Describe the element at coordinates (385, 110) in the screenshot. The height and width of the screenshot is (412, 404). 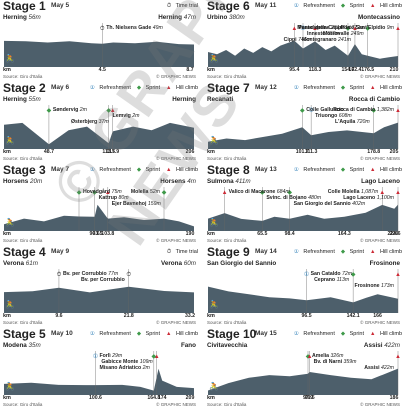
I see `marker-elevation: 1,382m` at that location.